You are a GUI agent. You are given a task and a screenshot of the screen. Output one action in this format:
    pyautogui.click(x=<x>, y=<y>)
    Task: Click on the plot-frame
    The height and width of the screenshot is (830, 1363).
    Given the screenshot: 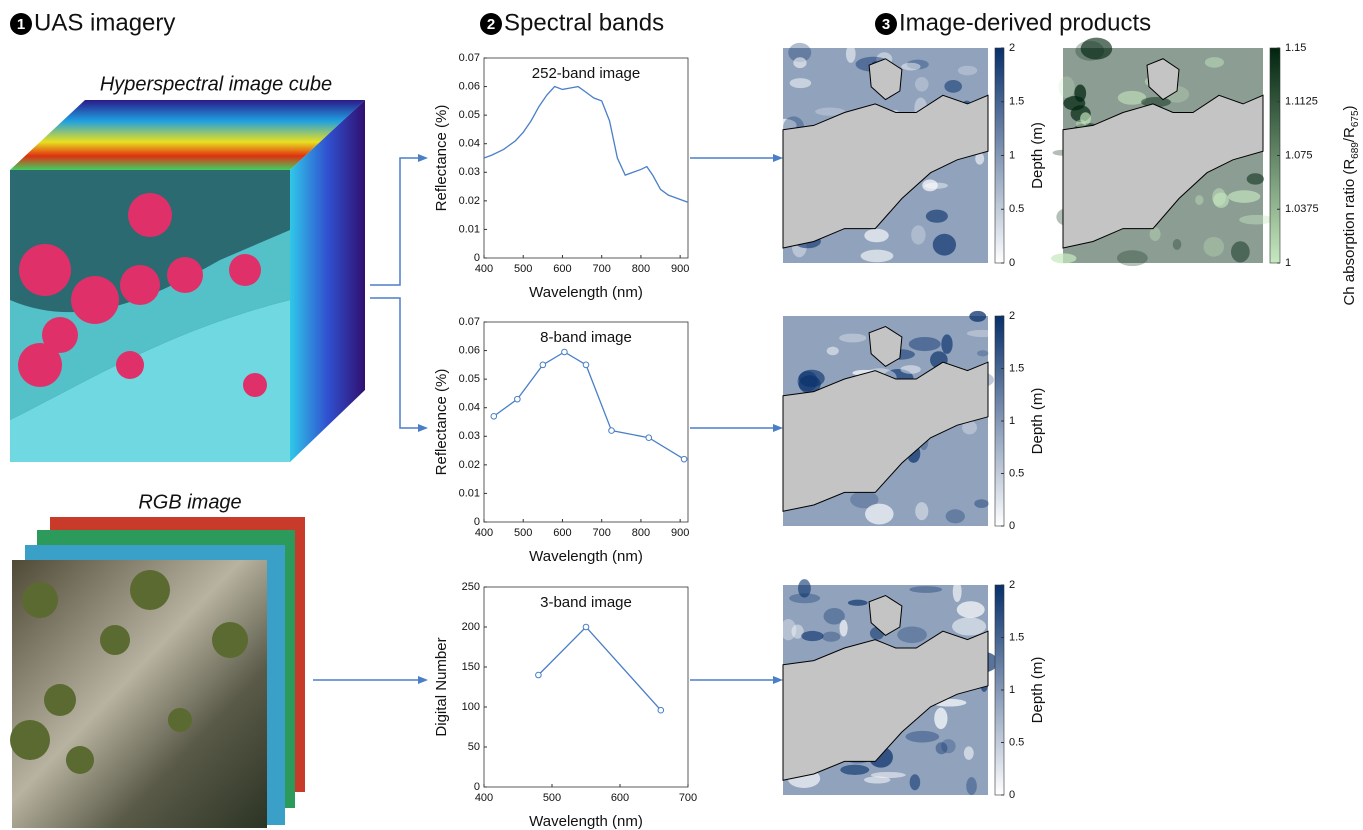 What is the action you would take?
    pyautogui.click(x=586, y=687)
    